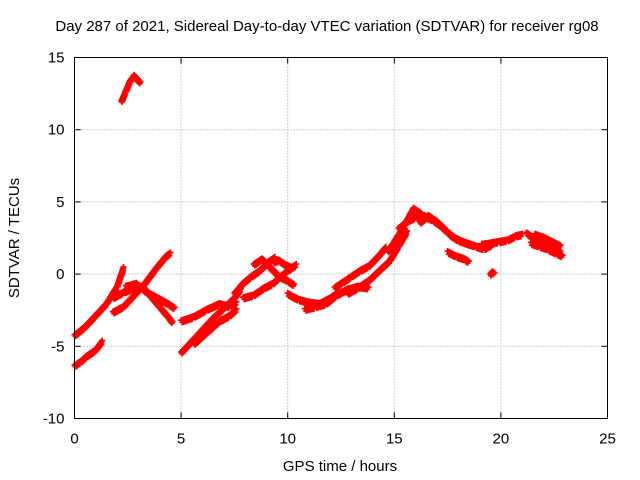 This screenshot has height=480, width=640. I want to click on y-tick-label: -10, so click(54, 419).